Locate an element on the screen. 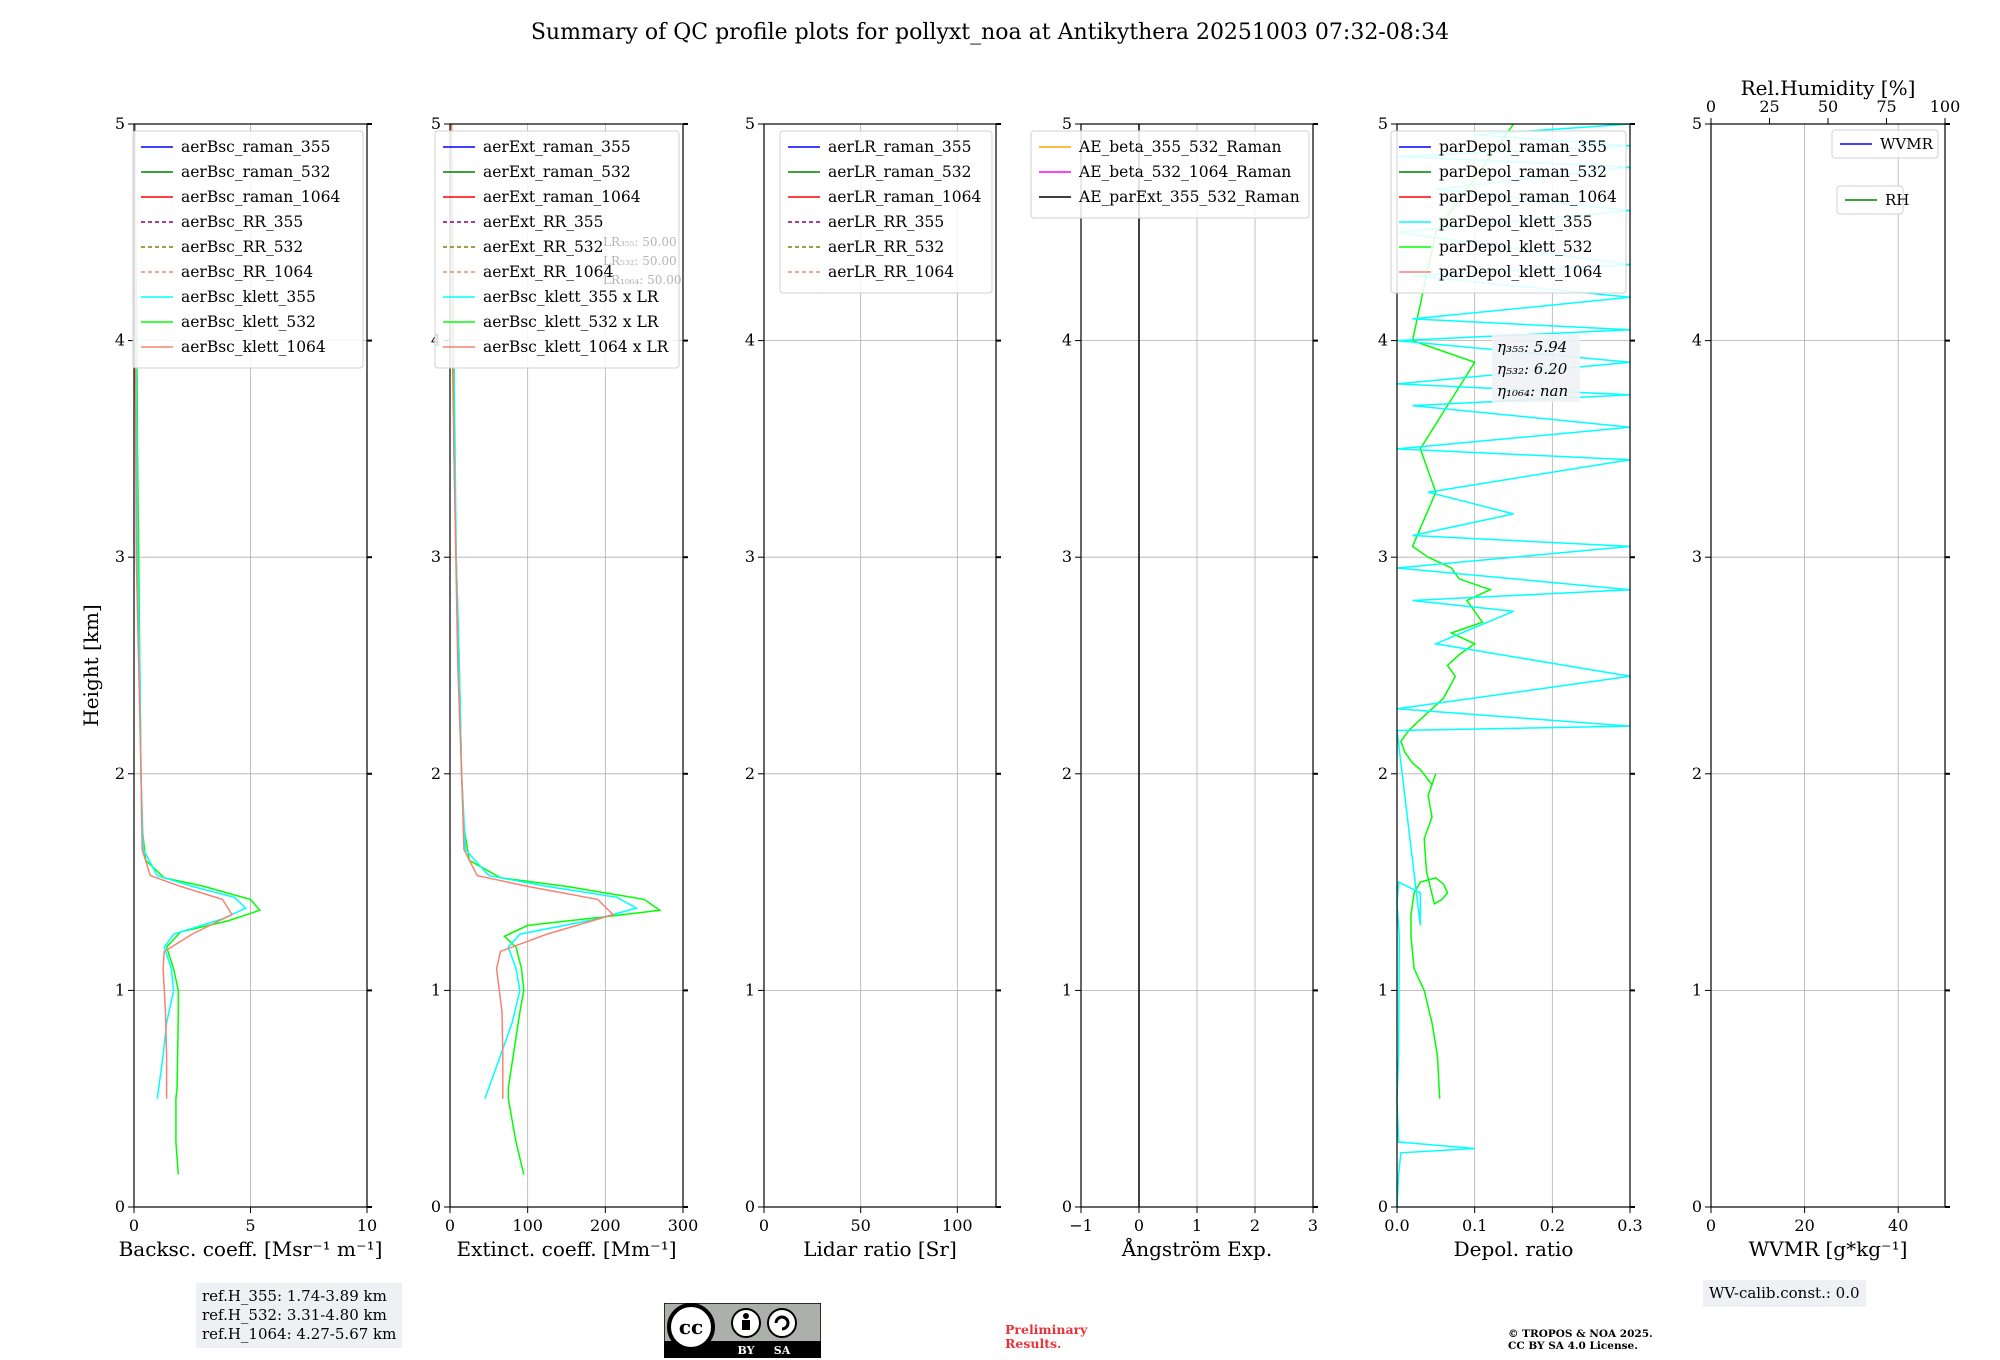 Image resolution: width=2000 pixels, height=1360 pixels. x-axis-label: Backsc. coeff. [Msr⁻¹ m⁻¹] is located at coordinates (251, 1249).